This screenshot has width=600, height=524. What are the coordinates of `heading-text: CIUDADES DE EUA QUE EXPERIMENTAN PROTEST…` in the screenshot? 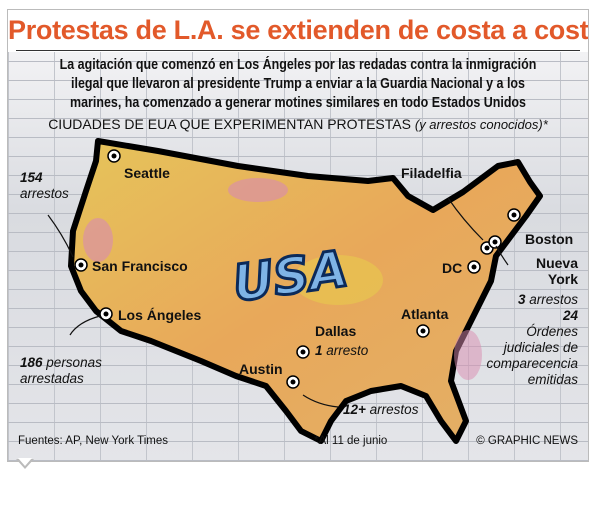 It's located at (229, 124).